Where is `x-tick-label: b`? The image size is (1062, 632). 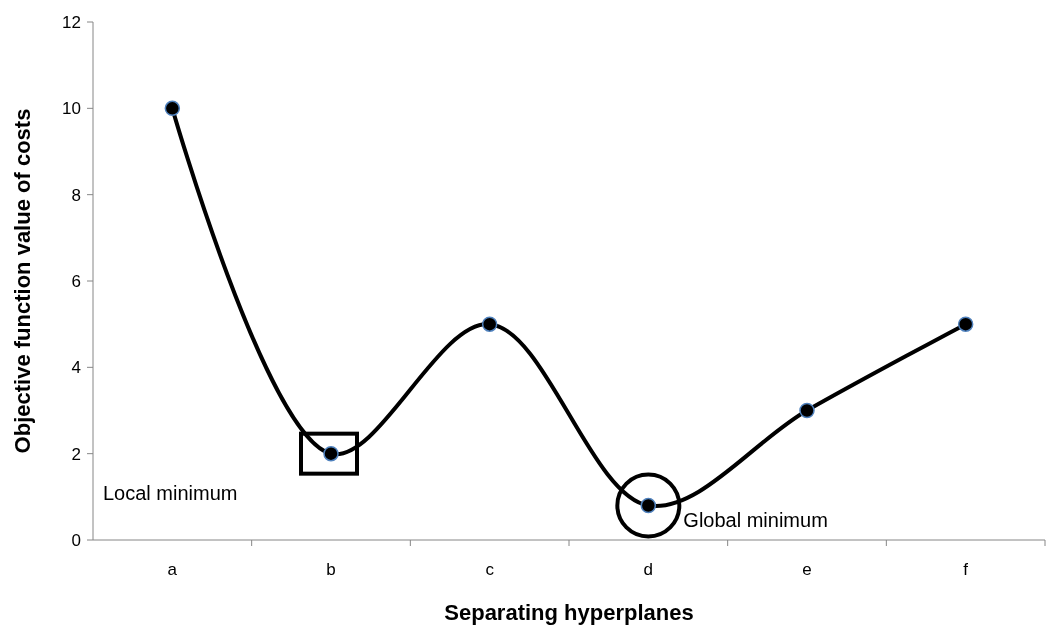
x-tick-label: b is located at coordinates (331, 569).